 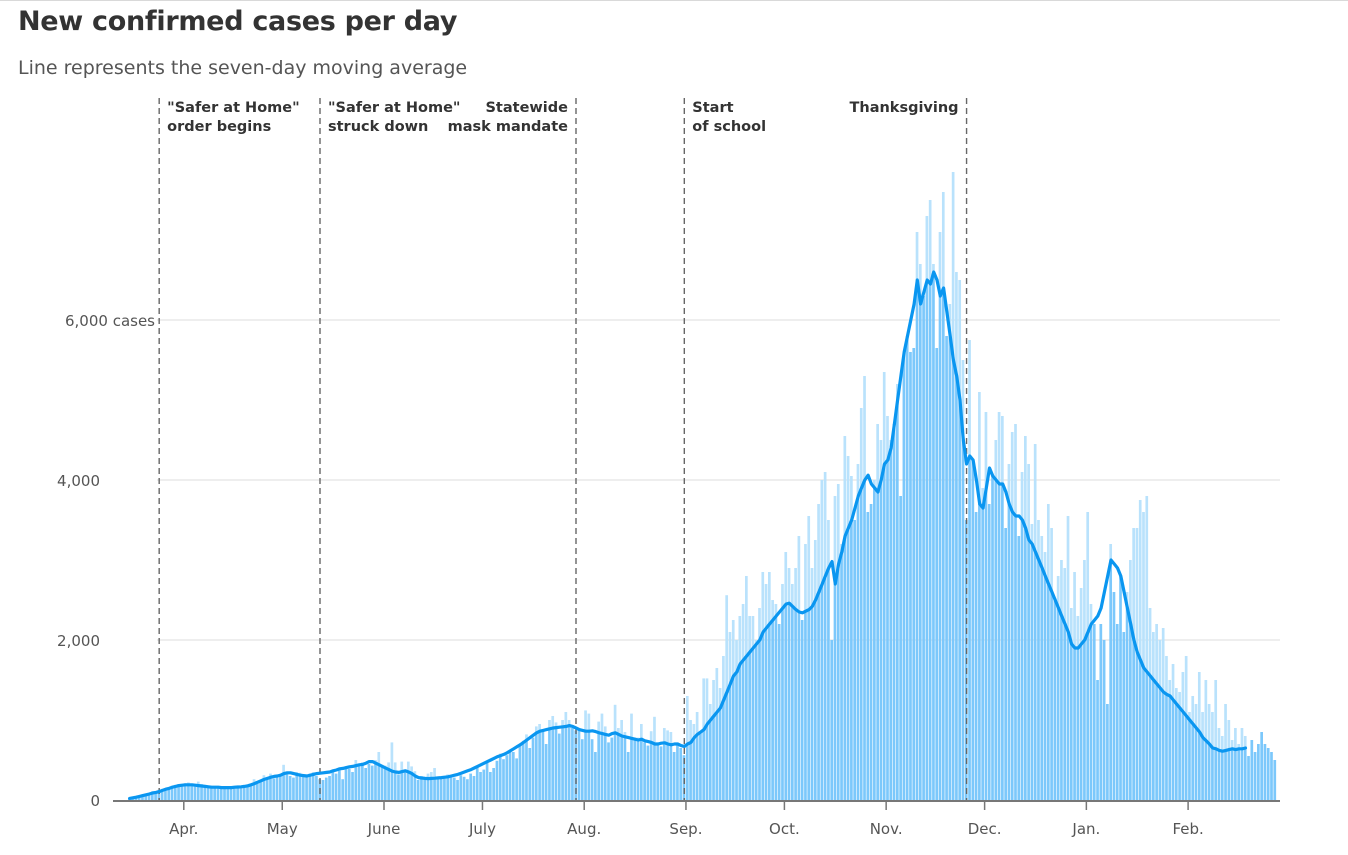 What do you see at coordinates (106, 561) in the screenshot?
I see `y-axis-labels: 0 2,000 4,000 6,000 cases` at bounding box center [106, 561].